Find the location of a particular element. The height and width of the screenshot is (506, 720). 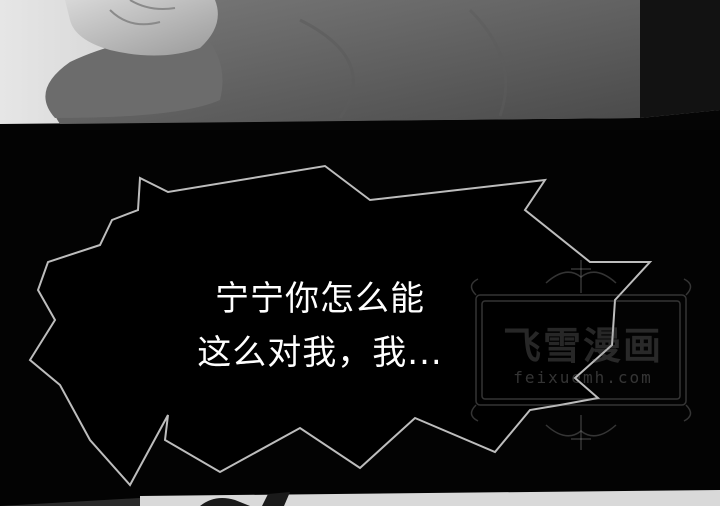

bottom-panel-artwork is located at coordinates (360, 498).